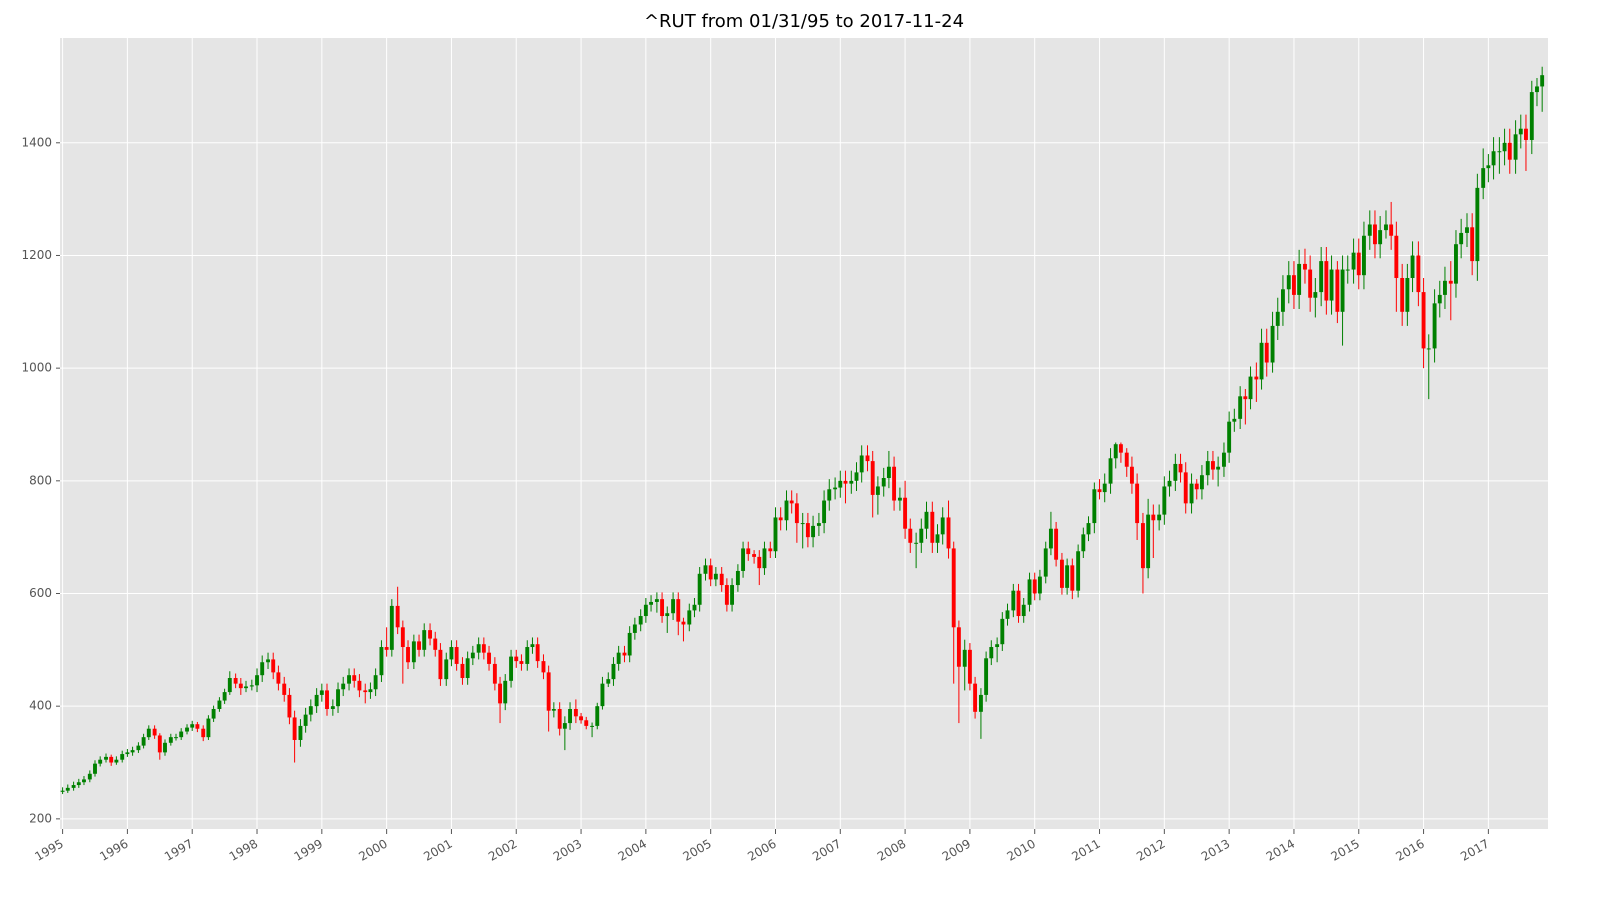  Describe the element at coordinates (36, 142) in the screenshot. I see `y-tick-label: 1400` at that location.